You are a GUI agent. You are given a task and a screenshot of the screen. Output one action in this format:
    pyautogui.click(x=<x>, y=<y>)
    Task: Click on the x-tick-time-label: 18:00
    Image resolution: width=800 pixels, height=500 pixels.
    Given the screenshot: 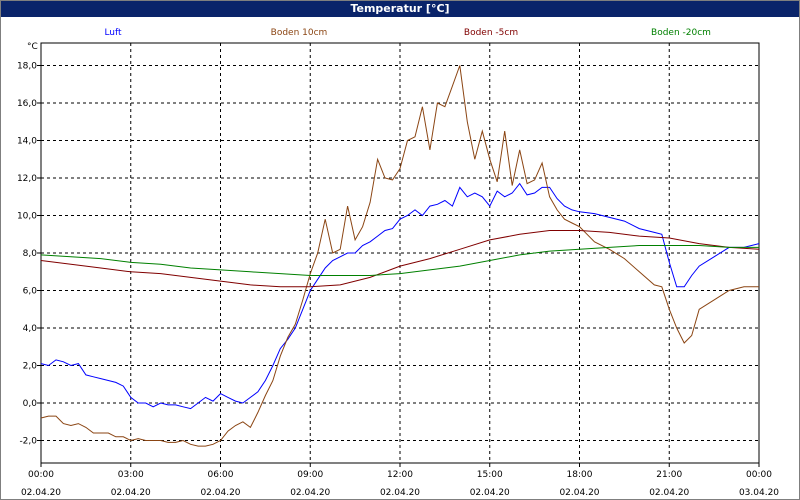 What is the action you would take?
    pyautogui.click(x=580, y=475)
    